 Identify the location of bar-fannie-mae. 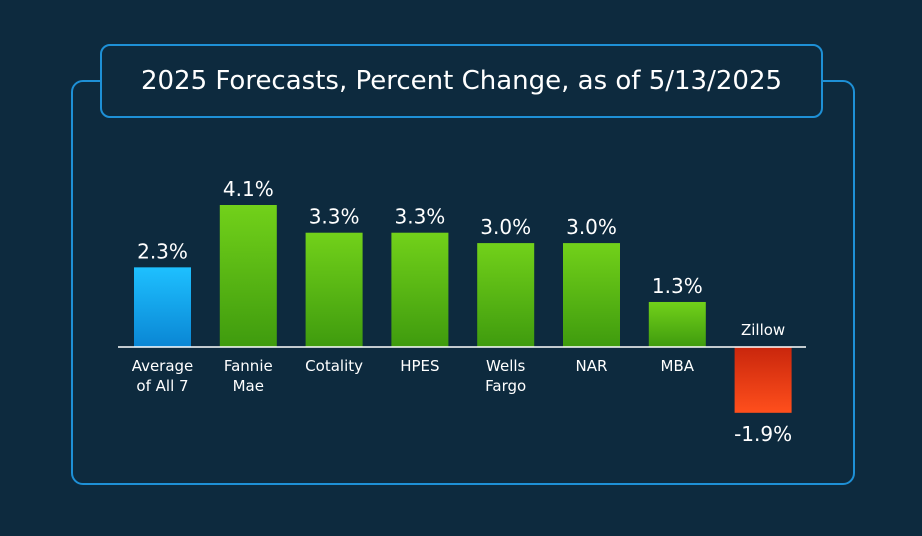
(248, 276).